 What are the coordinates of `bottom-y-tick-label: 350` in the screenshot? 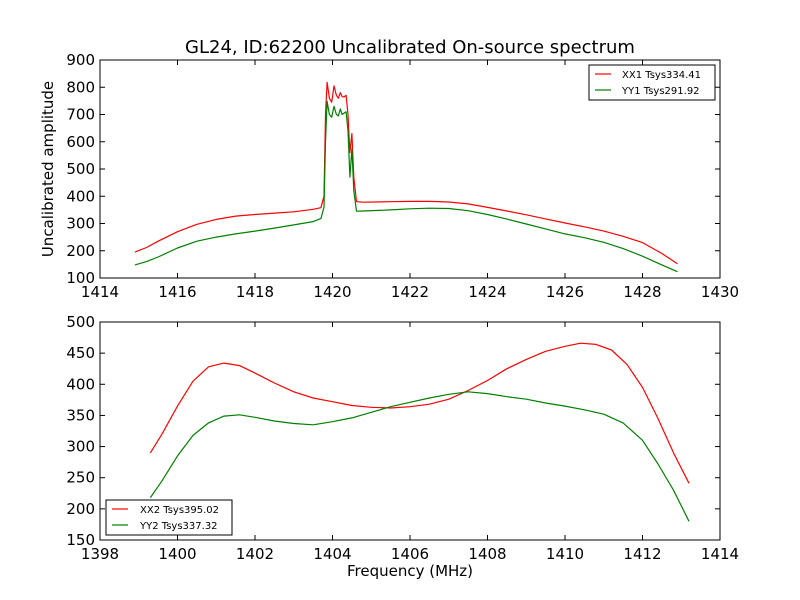 It's located at (80, 415).